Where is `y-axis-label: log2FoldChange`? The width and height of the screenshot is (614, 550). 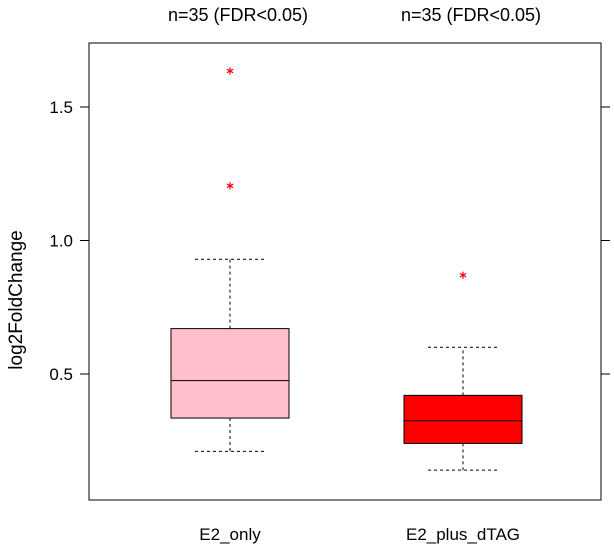
y-axis-label: log2FoldChange is located at coordinates (16, 299).